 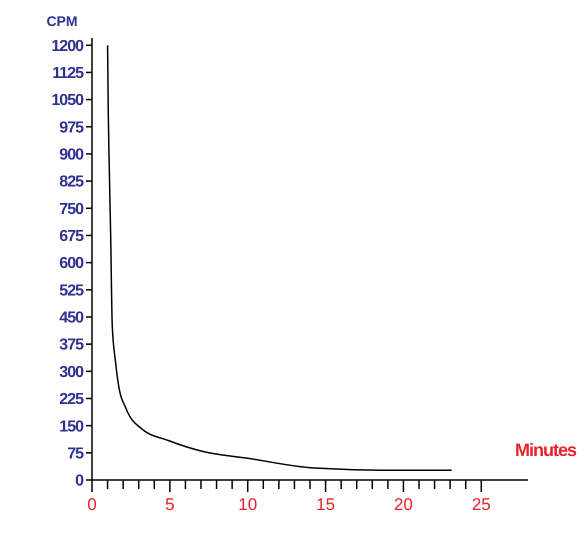 I want to click on x-tick-label: 15, so click(x=326, y=504).